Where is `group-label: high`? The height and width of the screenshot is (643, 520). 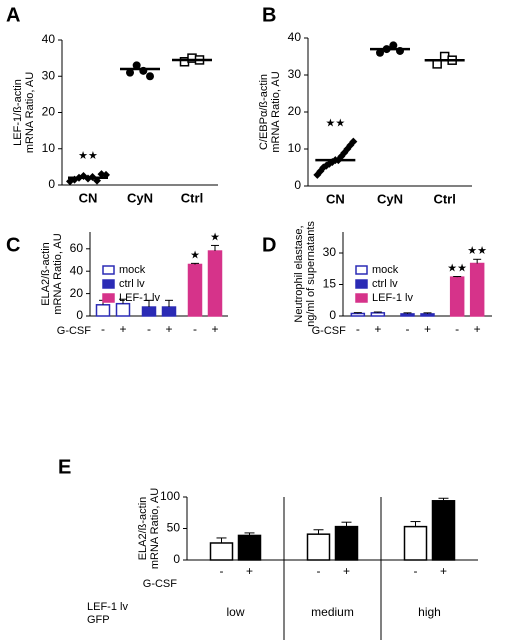
group-label: high is located at coordinates (429, 612).